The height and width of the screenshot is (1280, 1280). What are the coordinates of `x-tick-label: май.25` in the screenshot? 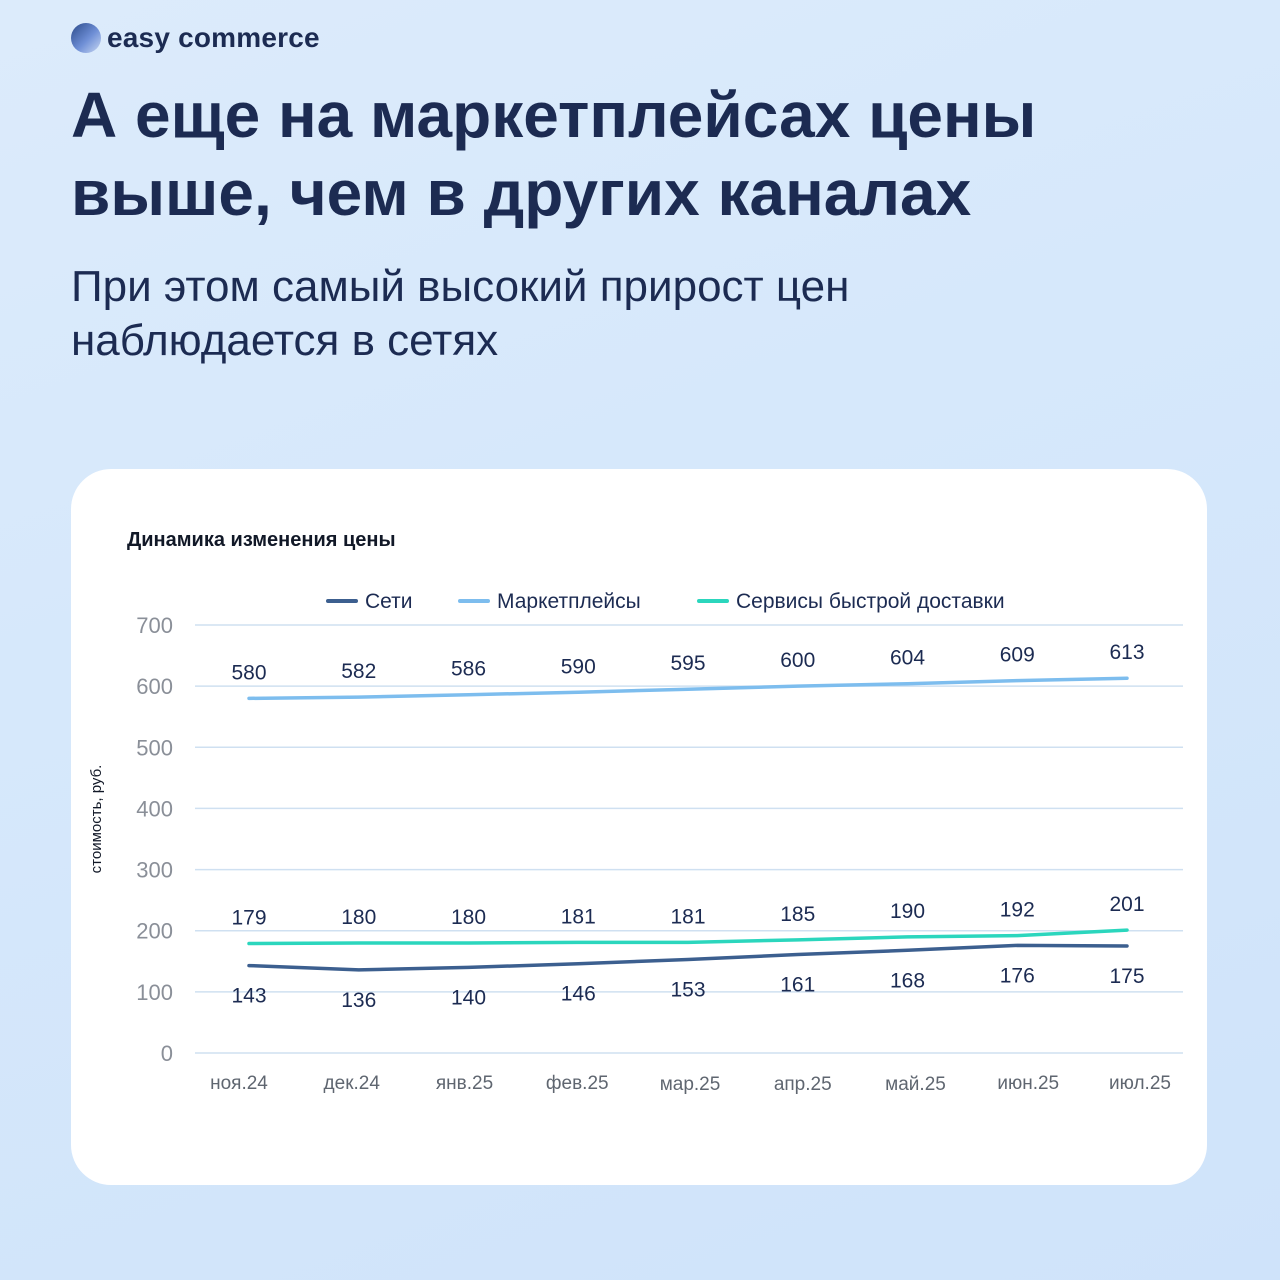 It's located at (915, 1084).